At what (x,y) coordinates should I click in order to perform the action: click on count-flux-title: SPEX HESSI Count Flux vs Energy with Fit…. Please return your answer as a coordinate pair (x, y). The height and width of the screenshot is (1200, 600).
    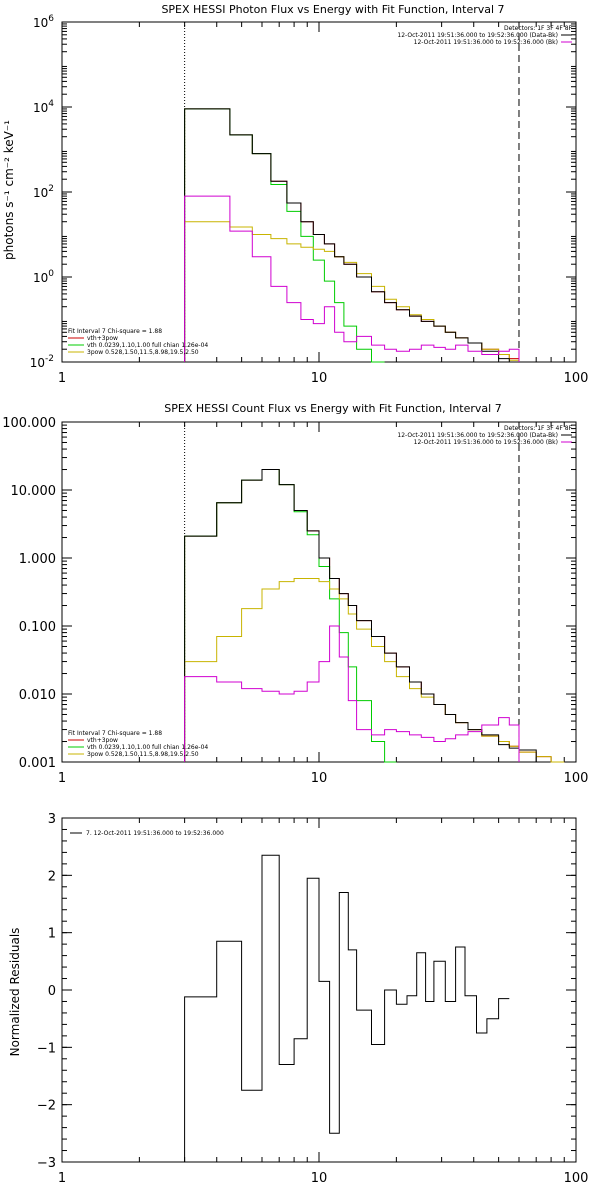
    Looking at the image, I should click on (332, 408).